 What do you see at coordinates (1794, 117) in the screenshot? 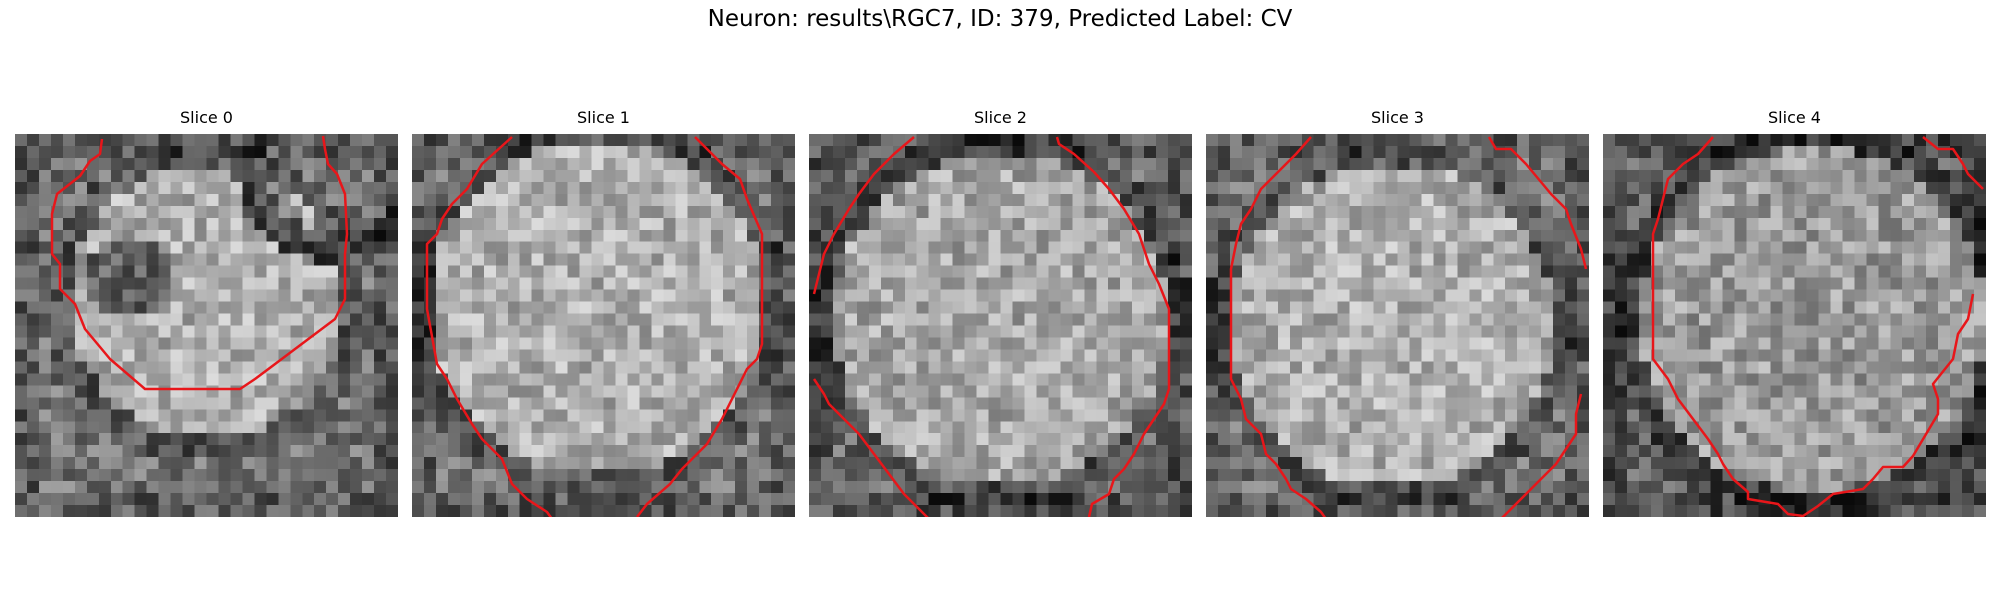
I see `slice-title: Slice 4` at bounding box center [1794, 117].